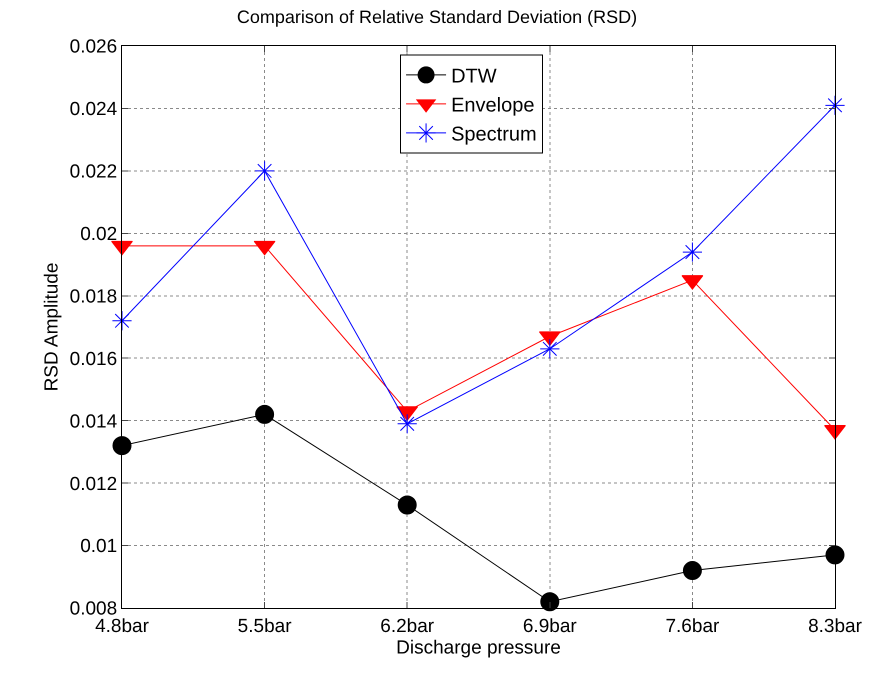 This screenshot has width=874, height=678. Describe the element at coordinates (94, 359) in the screenshot. I see `y-tick-label: 0.016` at that location.